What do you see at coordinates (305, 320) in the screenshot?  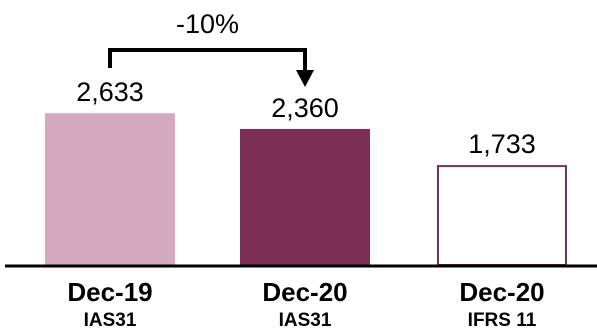 I see `subcategory-label-2: IAS31` at bounding box center [305, 320].